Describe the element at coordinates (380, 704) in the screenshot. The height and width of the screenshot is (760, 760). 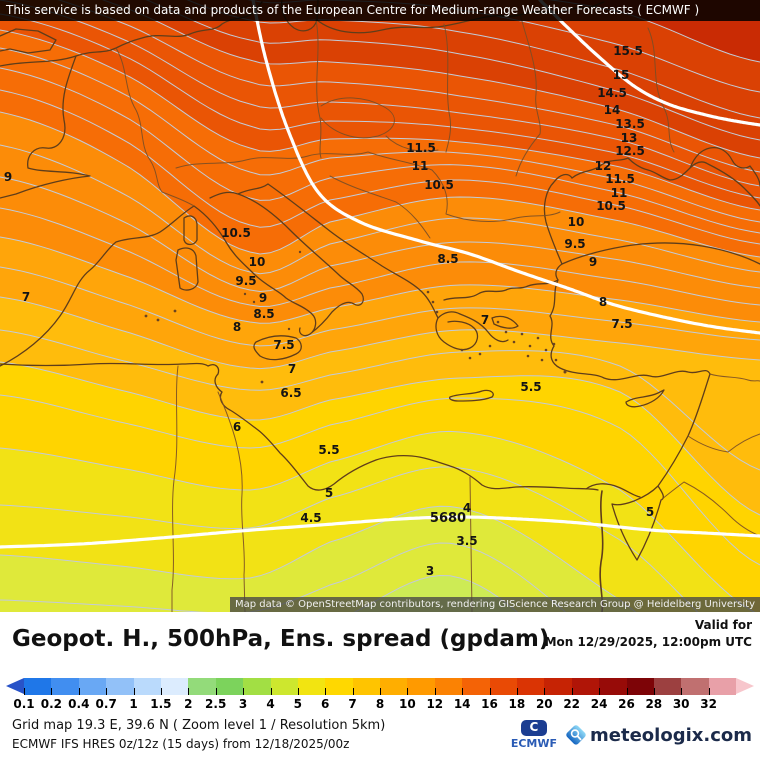
I see `scale-tick-label: 8` at that location.